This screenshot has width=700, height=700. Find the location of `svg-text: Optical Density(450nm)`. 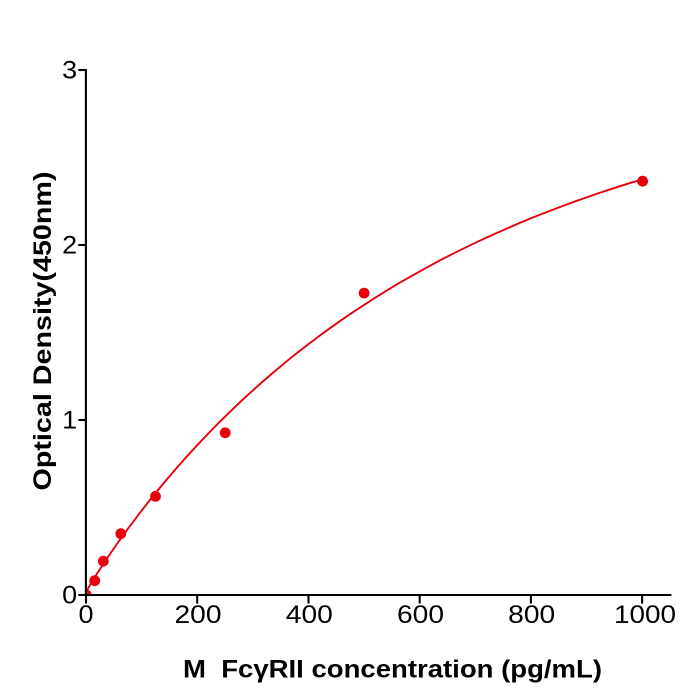

svg-text: Optical Density(450nm) is located at coordinates (43, 331).